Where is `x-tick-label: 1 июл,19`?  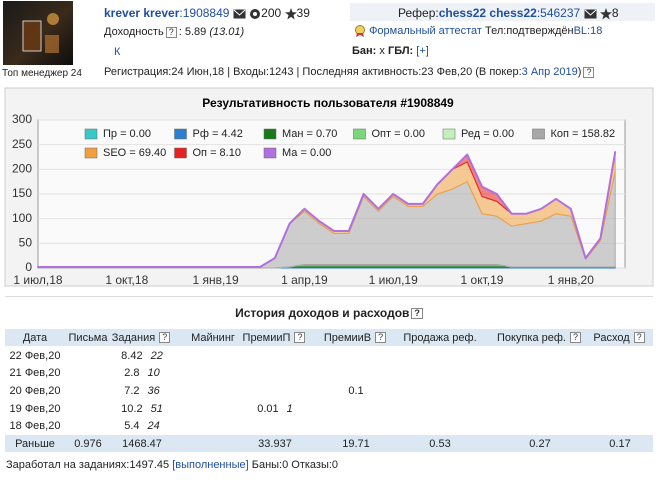 x-tick-label: 1 июл,19 is located at coordinates (393, 280).